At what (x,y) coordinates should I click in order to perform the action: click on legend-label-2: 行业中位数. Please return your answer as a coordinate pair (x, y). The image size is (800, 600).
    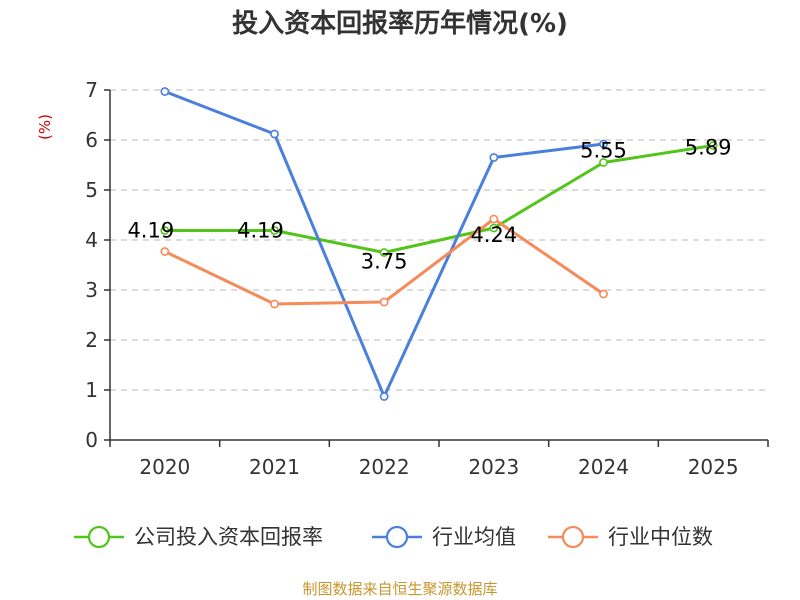
    Looking at the image, I should click on (660, 537).